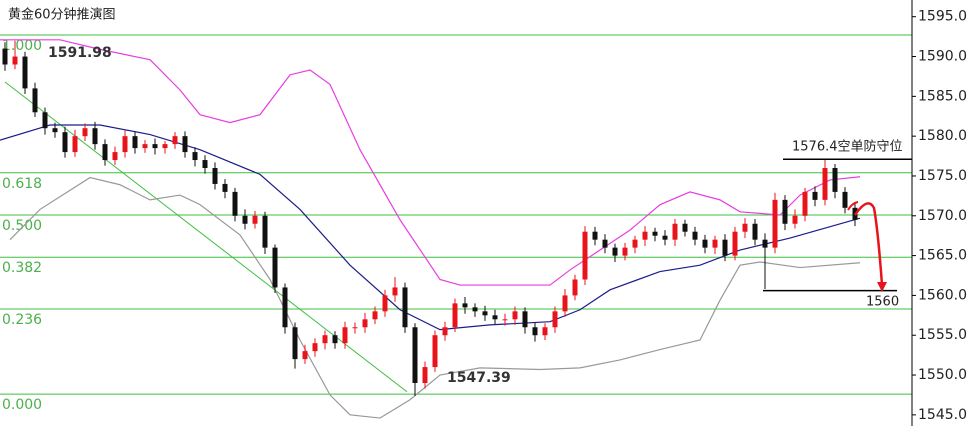  Describe the element at coordinates (942, 57) in the screenshot. I see `y-tick-label: 1590.0` at that location.